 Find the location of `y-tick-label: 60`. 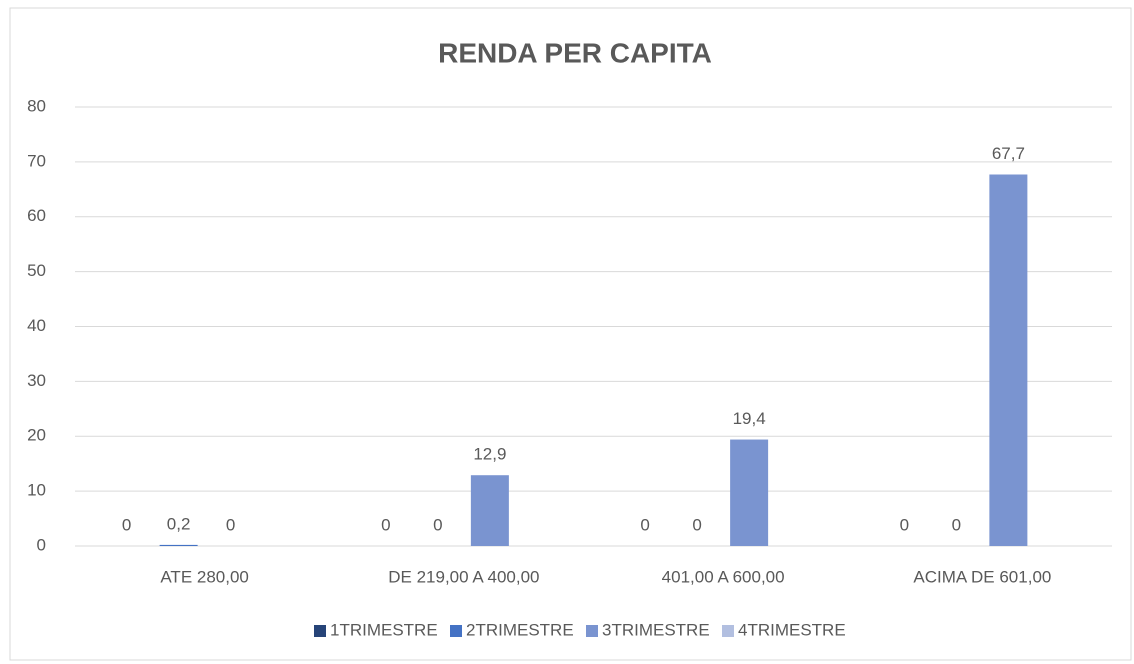

y-tick-label: 60 is located at coordinates (36, 215).